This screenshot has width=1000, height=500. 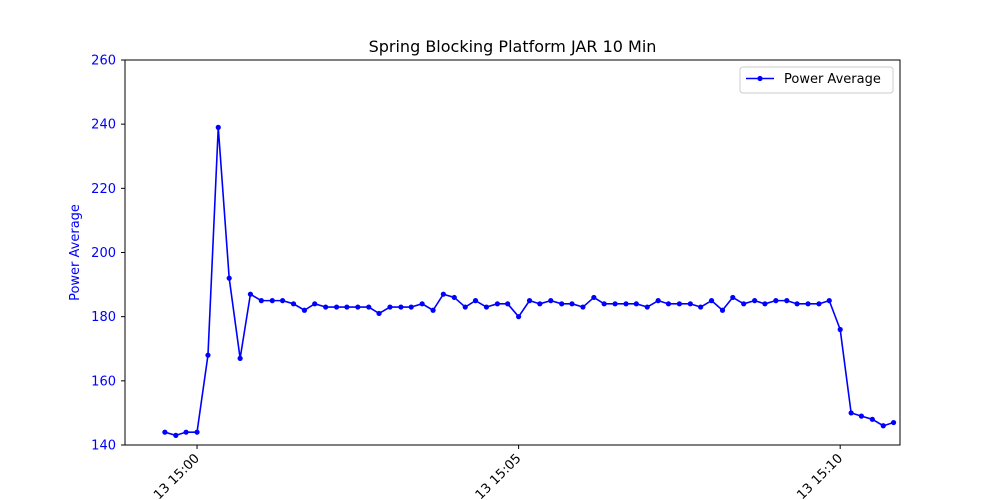 I want to click on x-tick-label: 13 15:10, so click(x=820, y=475).